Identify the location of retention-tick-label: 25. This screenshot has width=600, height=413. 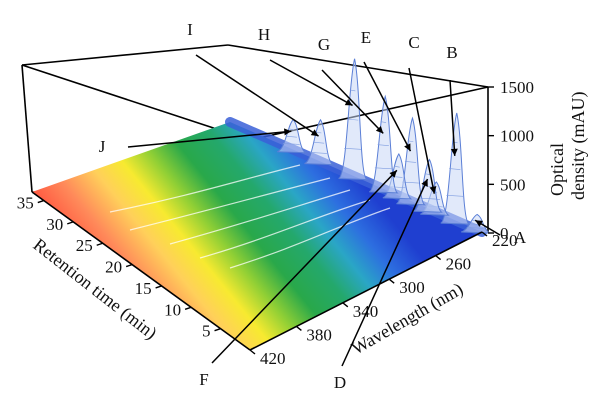
(84, 245).